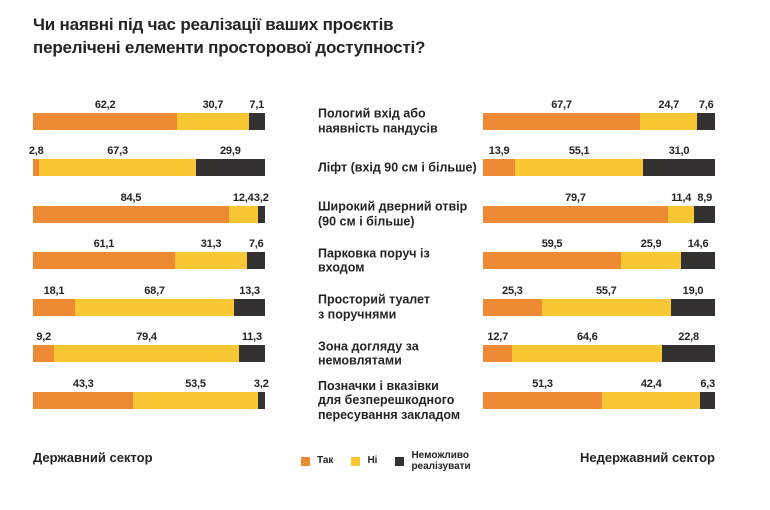 The width and height of the screenshot is (770, 510). I want to click on category-cell: Пологий вхід або наявність пандусів, so click(374, 111).